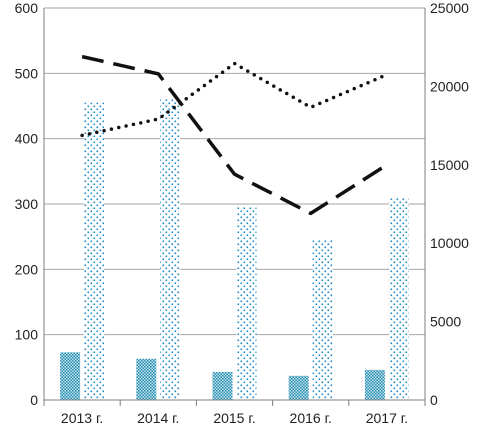 The image size is (488, 429). What do you see at coordinates (449, 86) in the screenshot?
I see `right-axis-tick-label: 20000` at bounding box center [449, 86].